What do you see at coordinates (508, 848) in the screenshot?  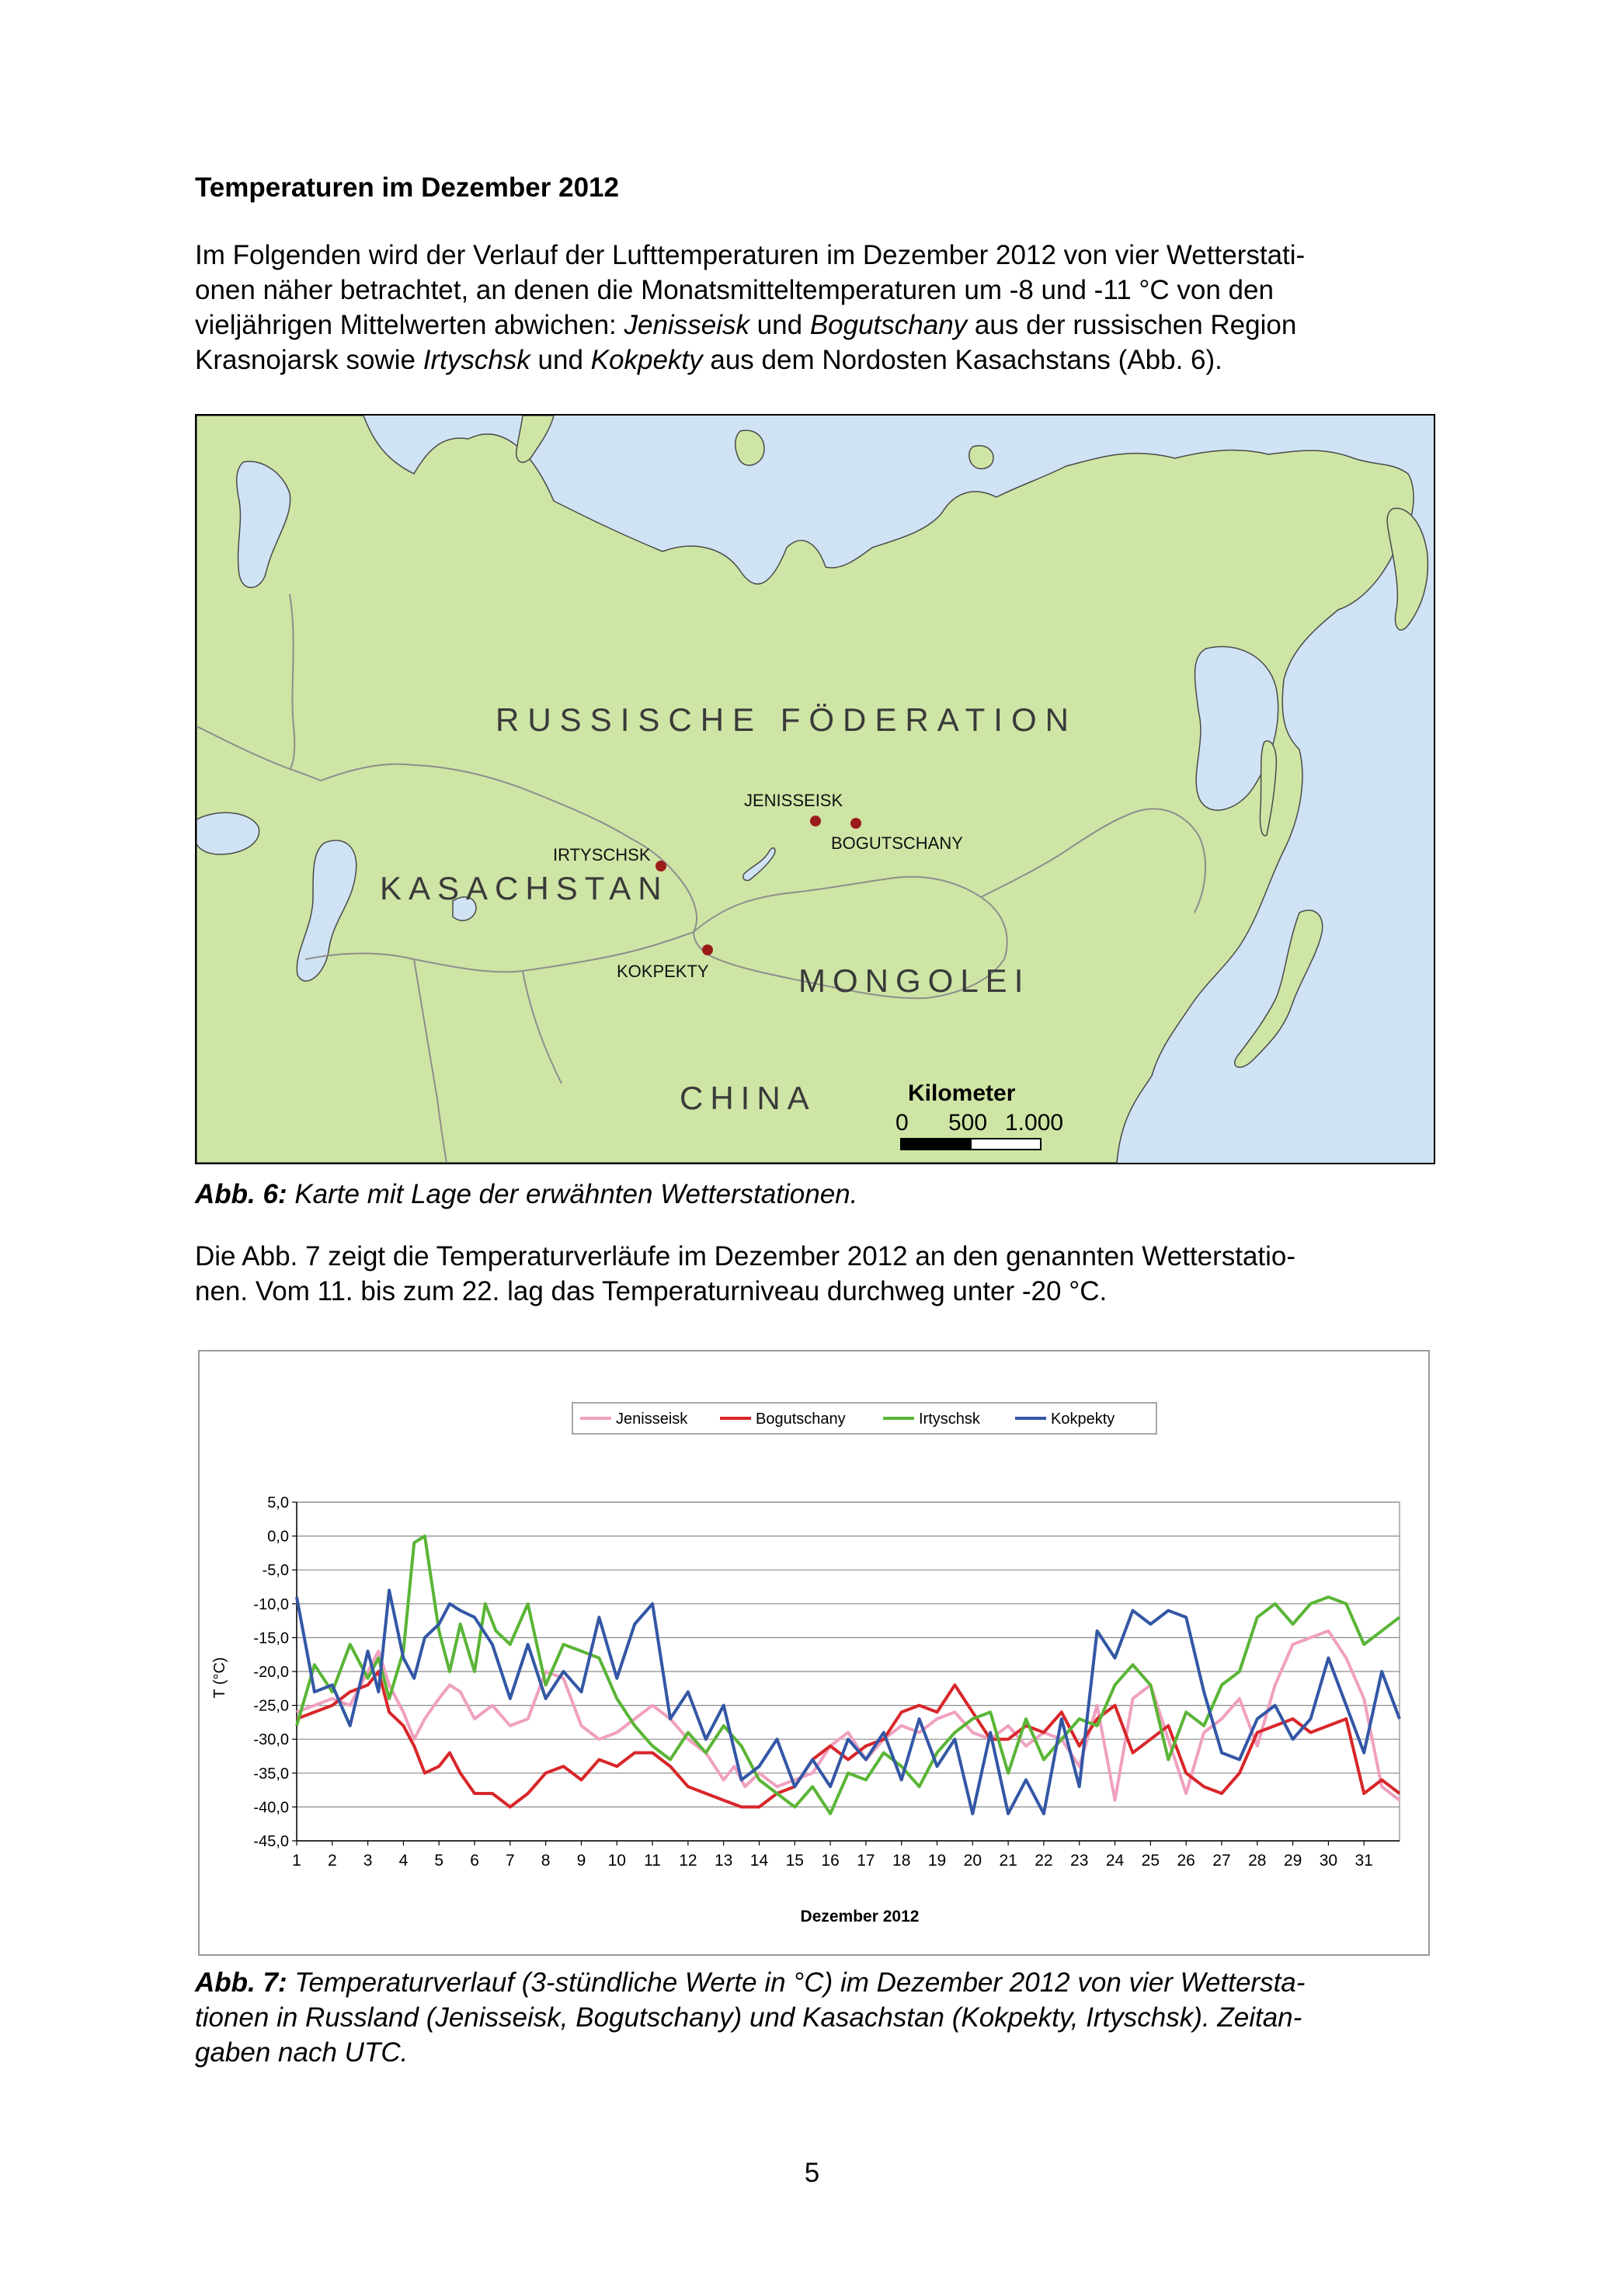 I see `border-kazakhstan` at bounding box center [508, 848].